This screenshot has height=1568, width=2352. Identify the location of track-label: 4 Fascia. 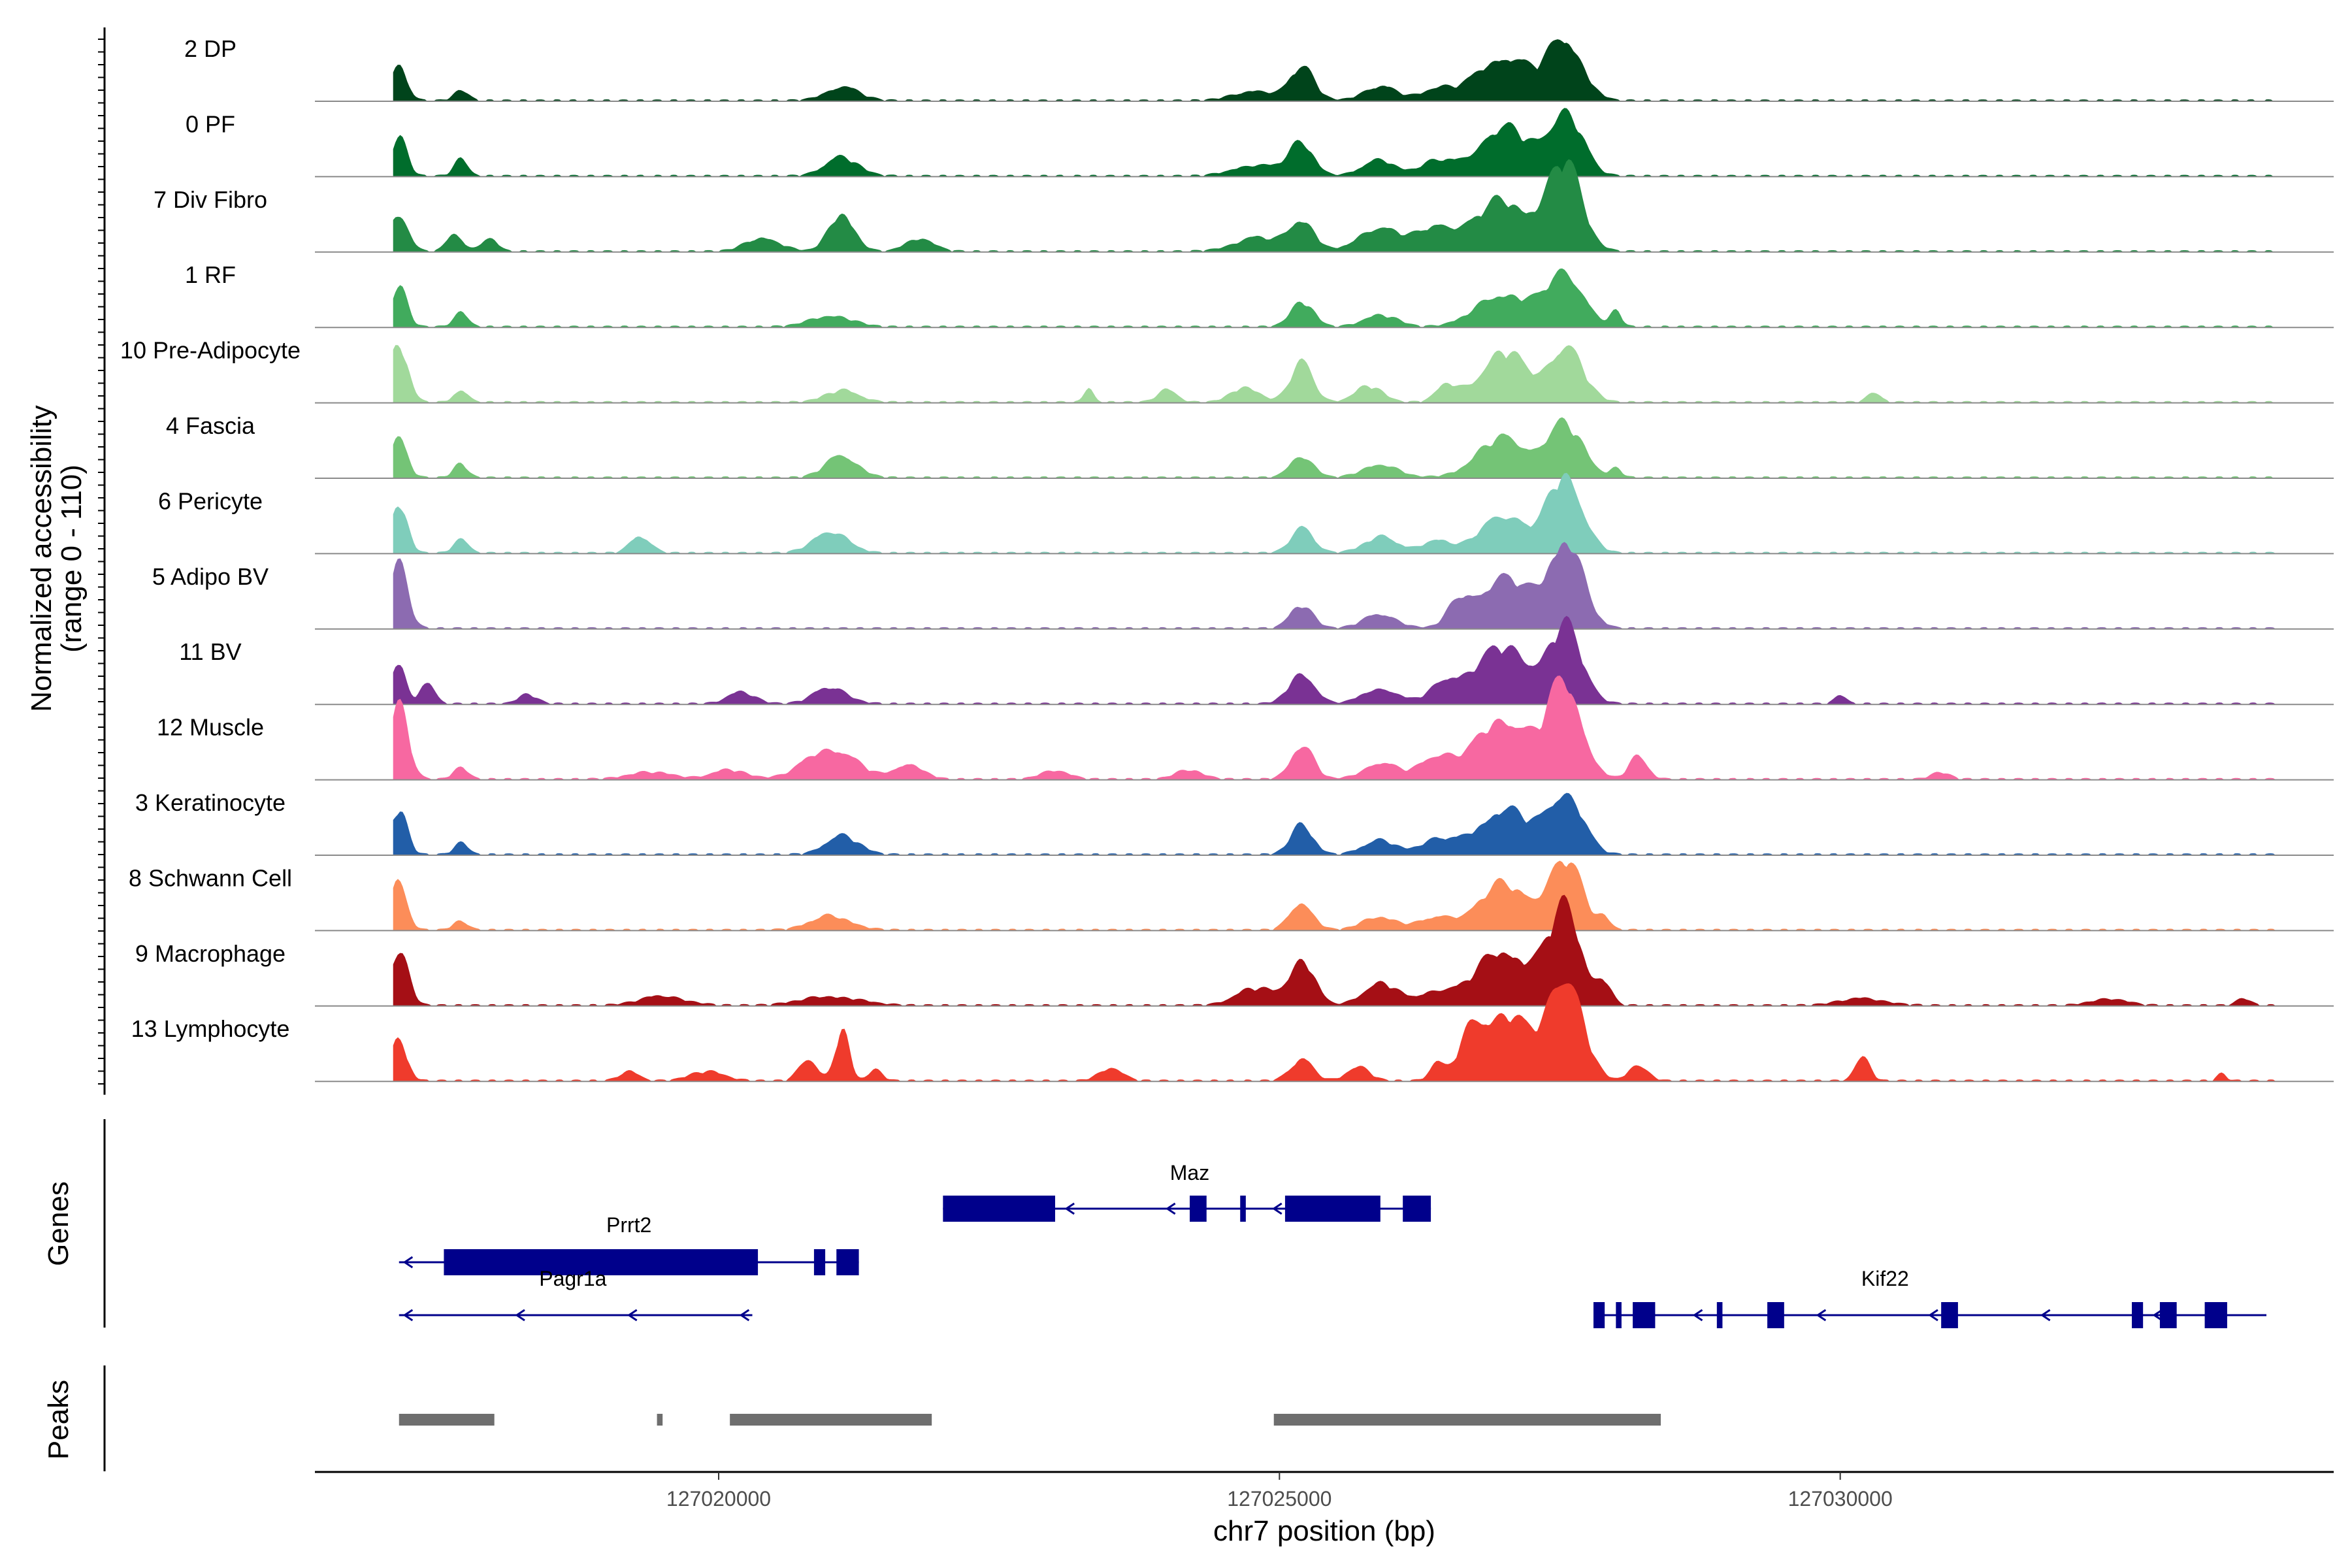
(210, 425).